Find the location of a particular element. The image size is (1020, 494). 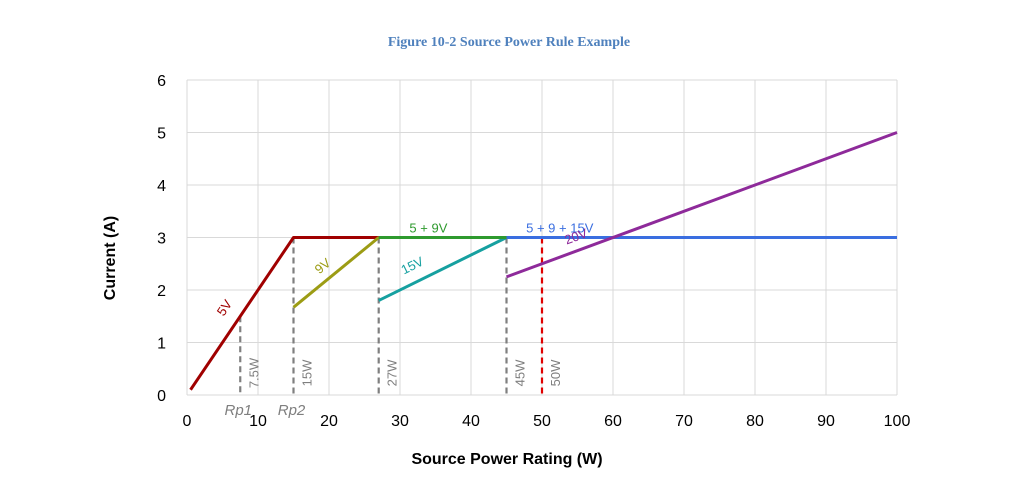

x-tick-label: 80 is located at coordinates (755, 421).